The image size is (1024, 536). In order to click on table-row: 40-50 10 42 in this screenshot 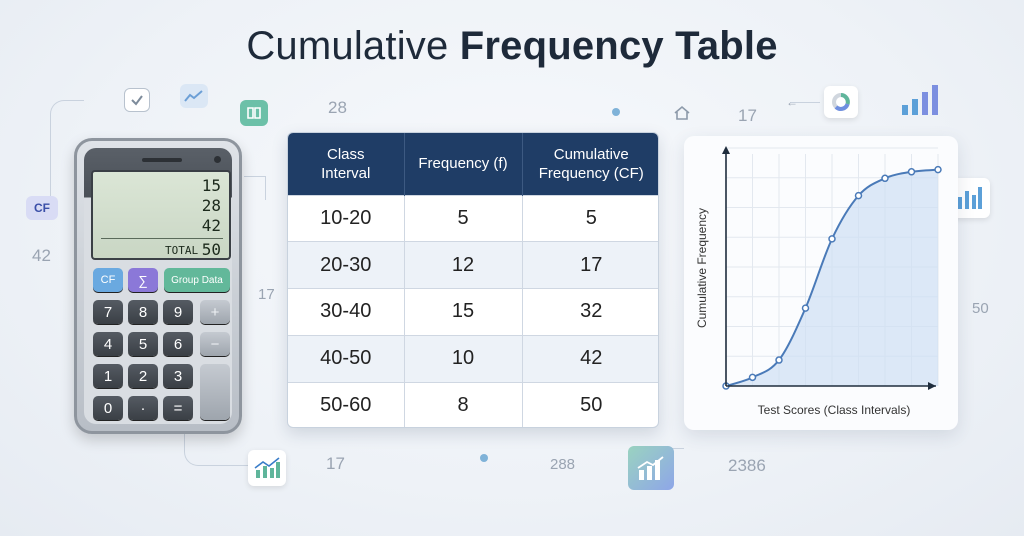, I will do `click(473, 358)`.